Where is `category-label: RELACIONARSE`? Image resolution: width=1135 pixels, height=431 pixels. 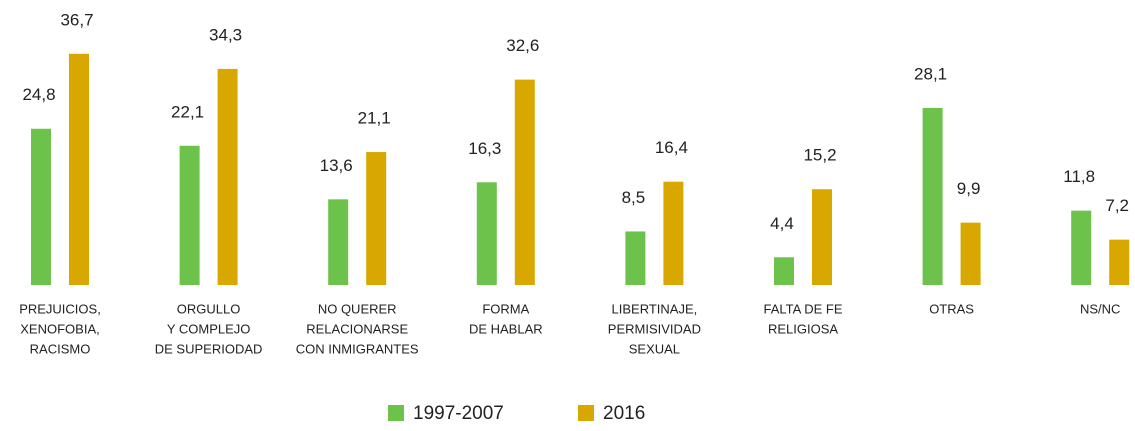
category-label: RELACIONARSE is located at coordinates (357, 328).